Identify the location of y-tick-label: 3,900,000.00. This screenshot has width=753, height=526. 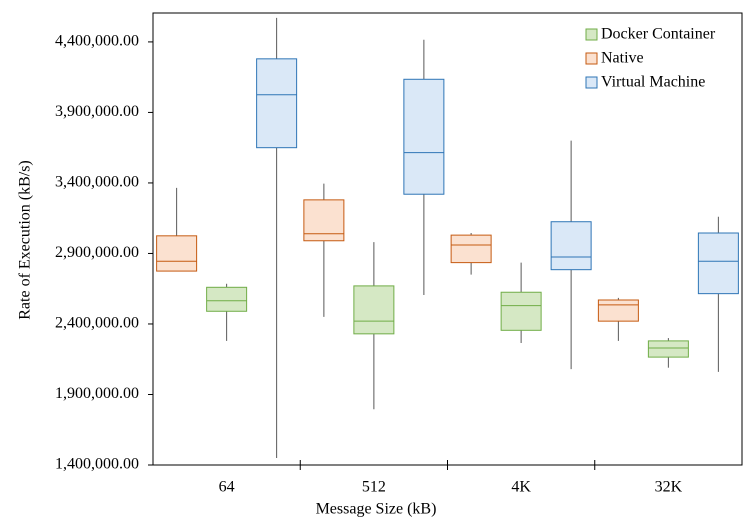
(97, 111).